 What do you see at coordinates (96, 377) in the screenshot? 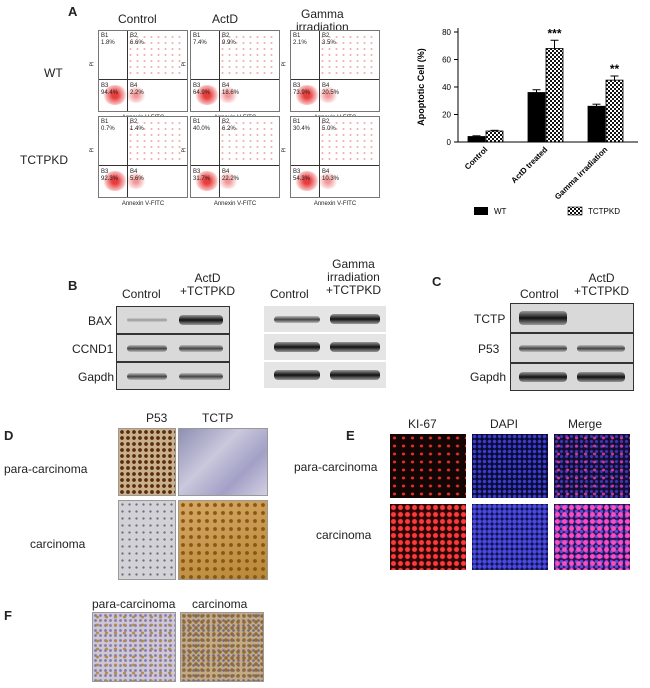
I see `blot-b-row-gapdh: Gapdh` at bounding box center [96, 377].